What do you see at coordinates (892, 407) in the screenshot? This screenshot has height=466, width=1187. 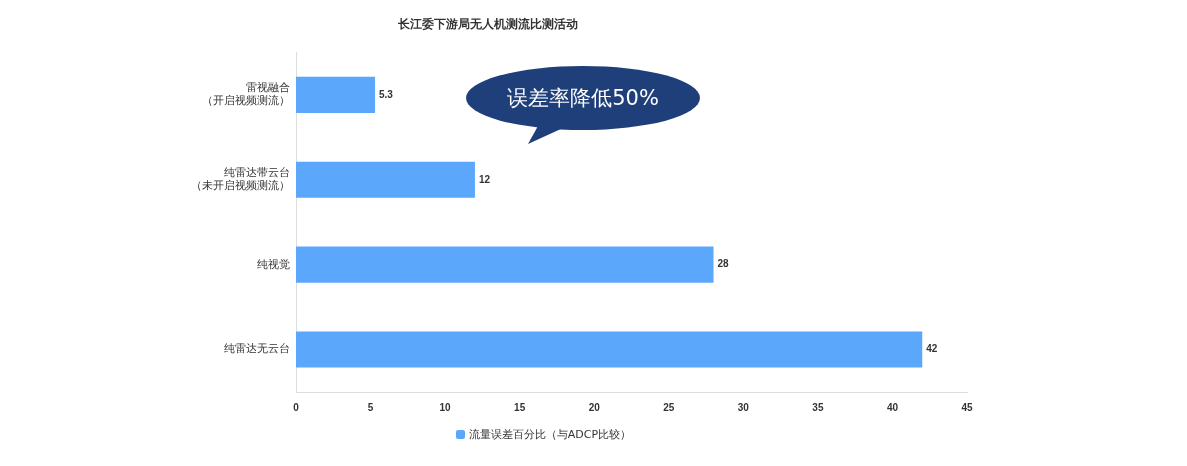 I see `x-tick-label: 40` at bounding box center [892, 407].